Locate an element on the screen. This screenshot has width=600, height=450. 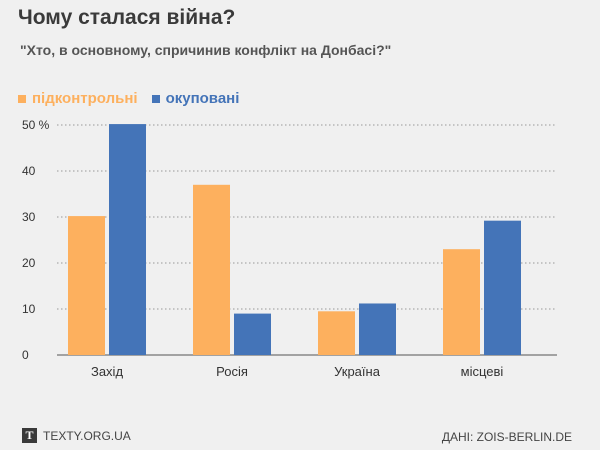
legend-item-series2: окуповані is located at coordinates (195, 98).